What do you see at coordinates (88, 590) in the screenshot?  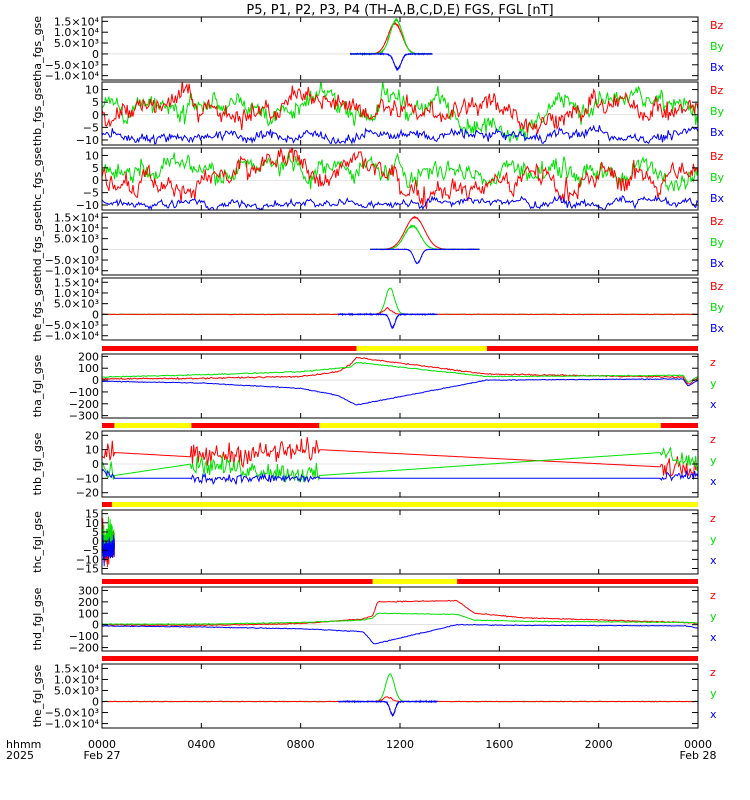 I see `y-tick-label: 300` at bounding box center [88, 590].